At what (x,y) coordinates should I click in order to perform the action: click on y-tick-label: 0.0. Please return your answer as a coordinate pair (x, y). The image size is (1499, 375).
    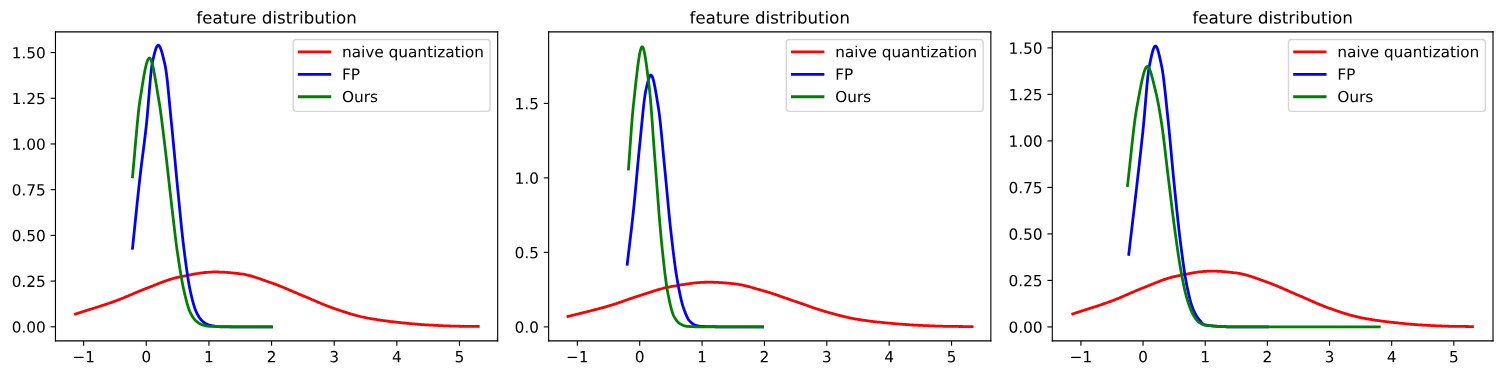
    Looking at the image, I should click on (526, 327).